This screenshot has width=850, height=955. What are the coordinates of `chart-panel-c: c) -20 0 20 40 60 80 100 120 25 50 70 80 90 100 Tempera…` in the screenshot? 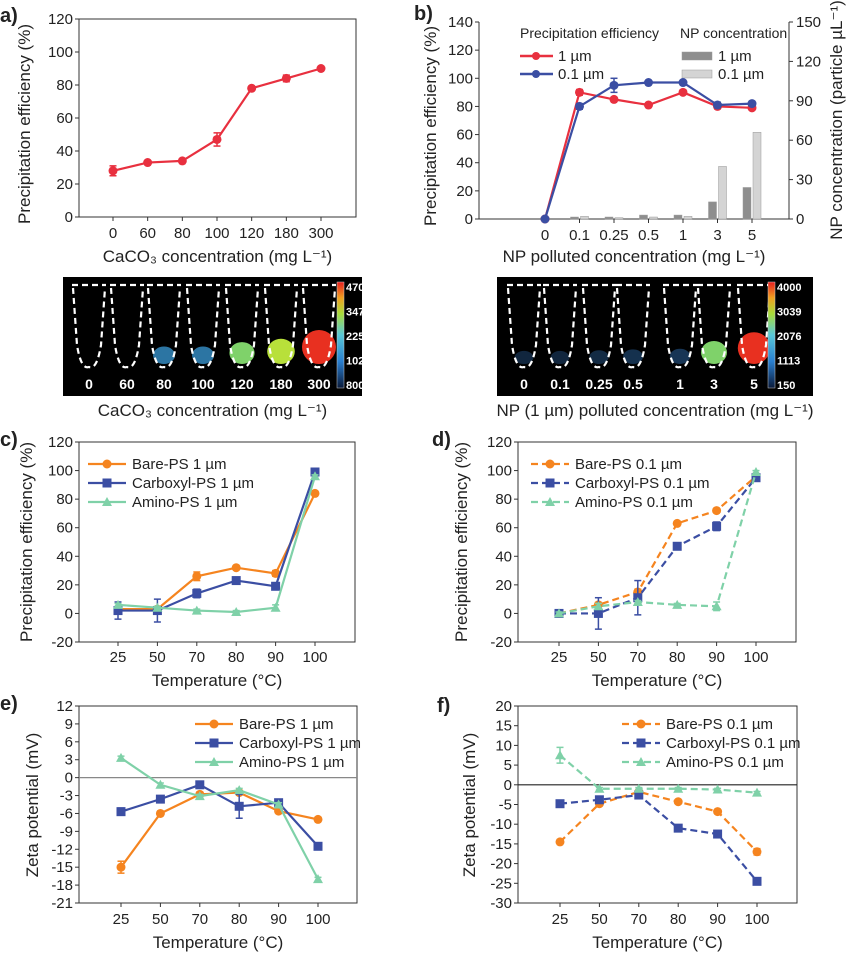 It's located at (178, 559).